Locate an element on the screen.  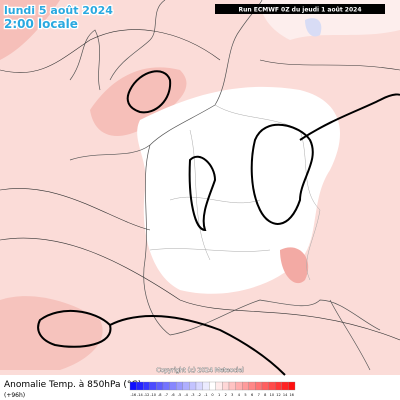
scale-label: 2 is located at coordinates (226, 395).